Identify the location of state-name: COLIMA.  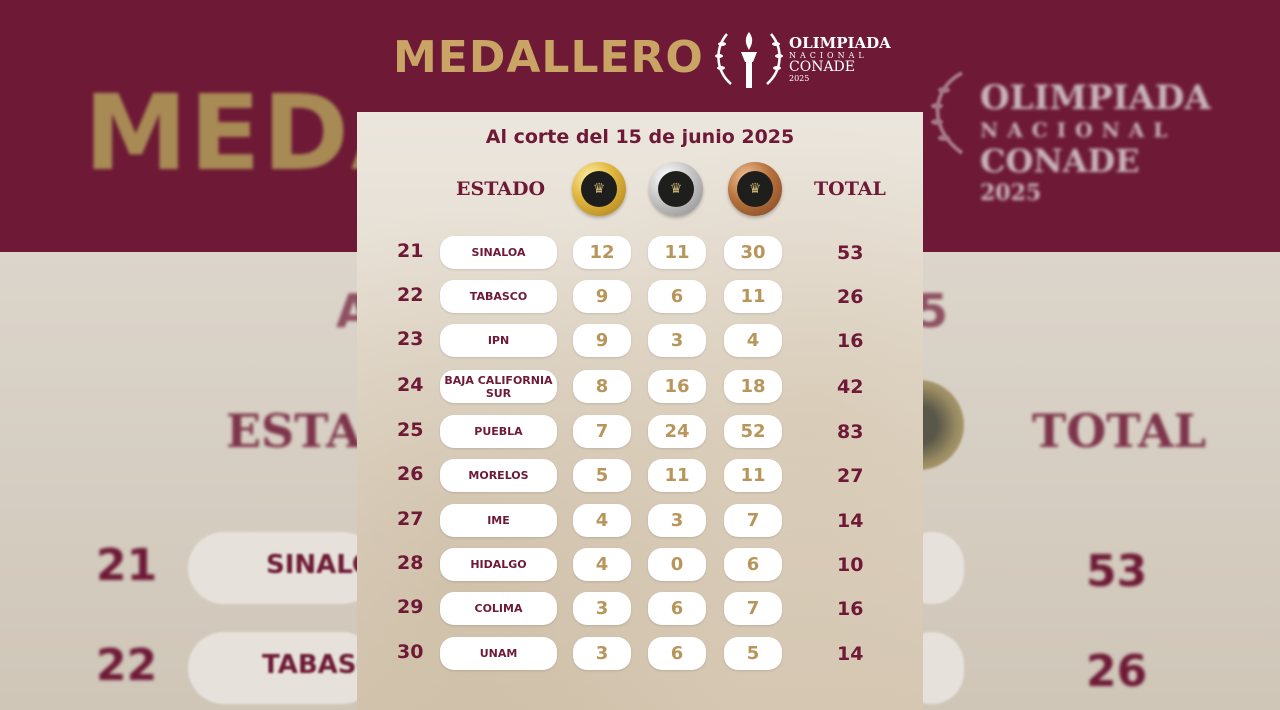
(498, 608).